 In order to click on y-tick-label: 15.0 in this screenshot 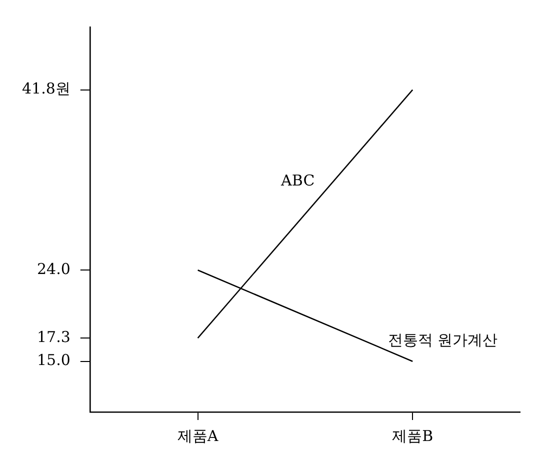, I will do `click(53, 360)`.